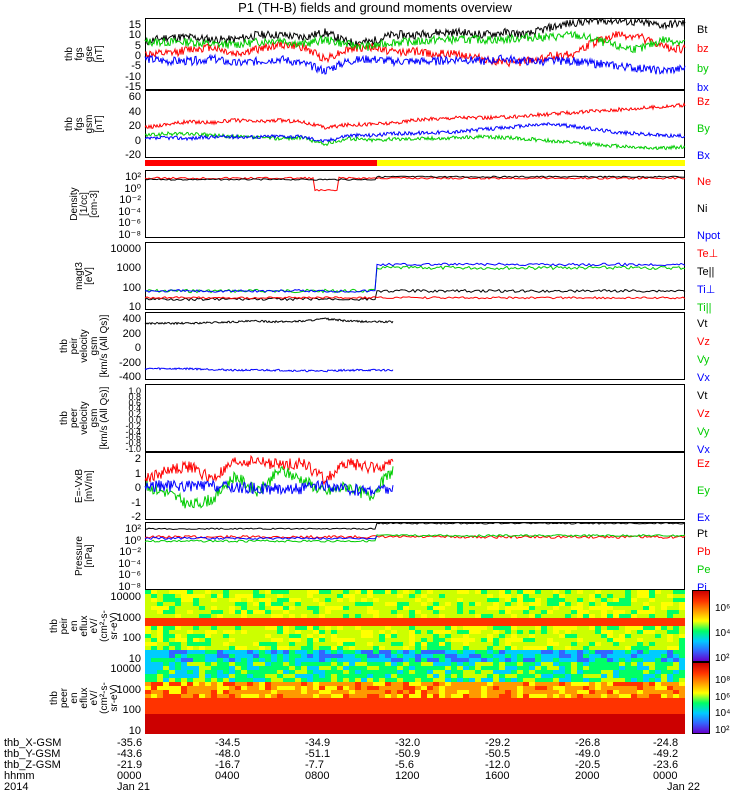  What do you see at coordinates (408, 743) in the screenshot?
I see `xaxis-x_gsm-tick: -32.0` at bounding box center [408, 743].